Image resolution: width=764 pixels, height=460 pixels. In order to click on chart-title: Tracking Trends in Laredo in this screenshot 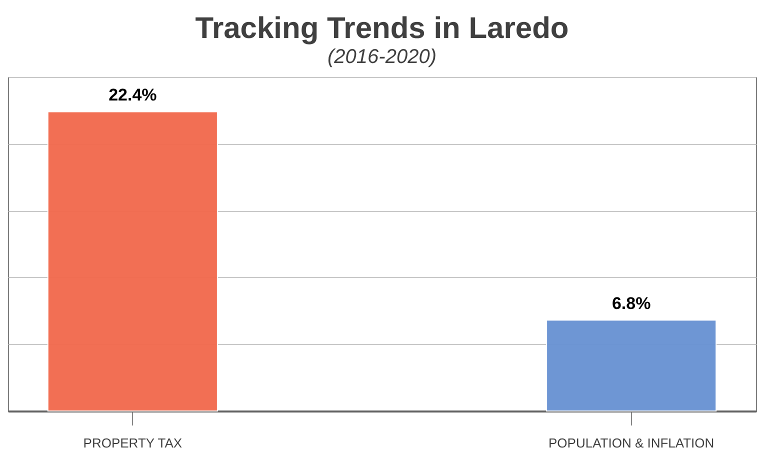, I will do `click(382, 28)`.